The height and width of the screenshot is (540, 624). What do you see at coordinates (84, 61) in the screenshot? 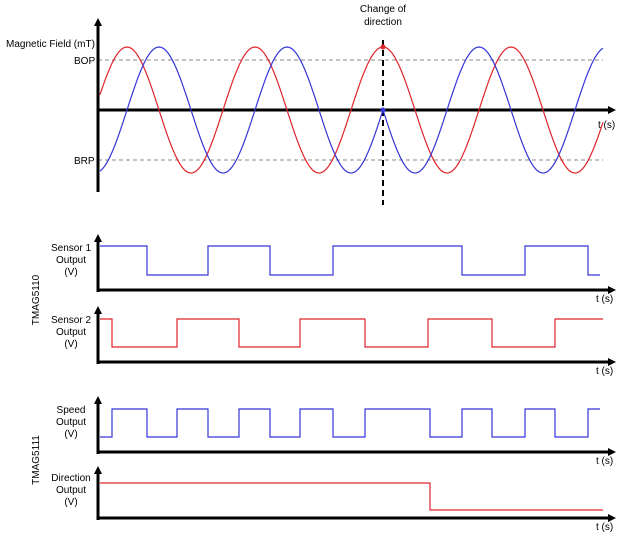
I see `bop-label: BOP` at bounding box center [84, 61].